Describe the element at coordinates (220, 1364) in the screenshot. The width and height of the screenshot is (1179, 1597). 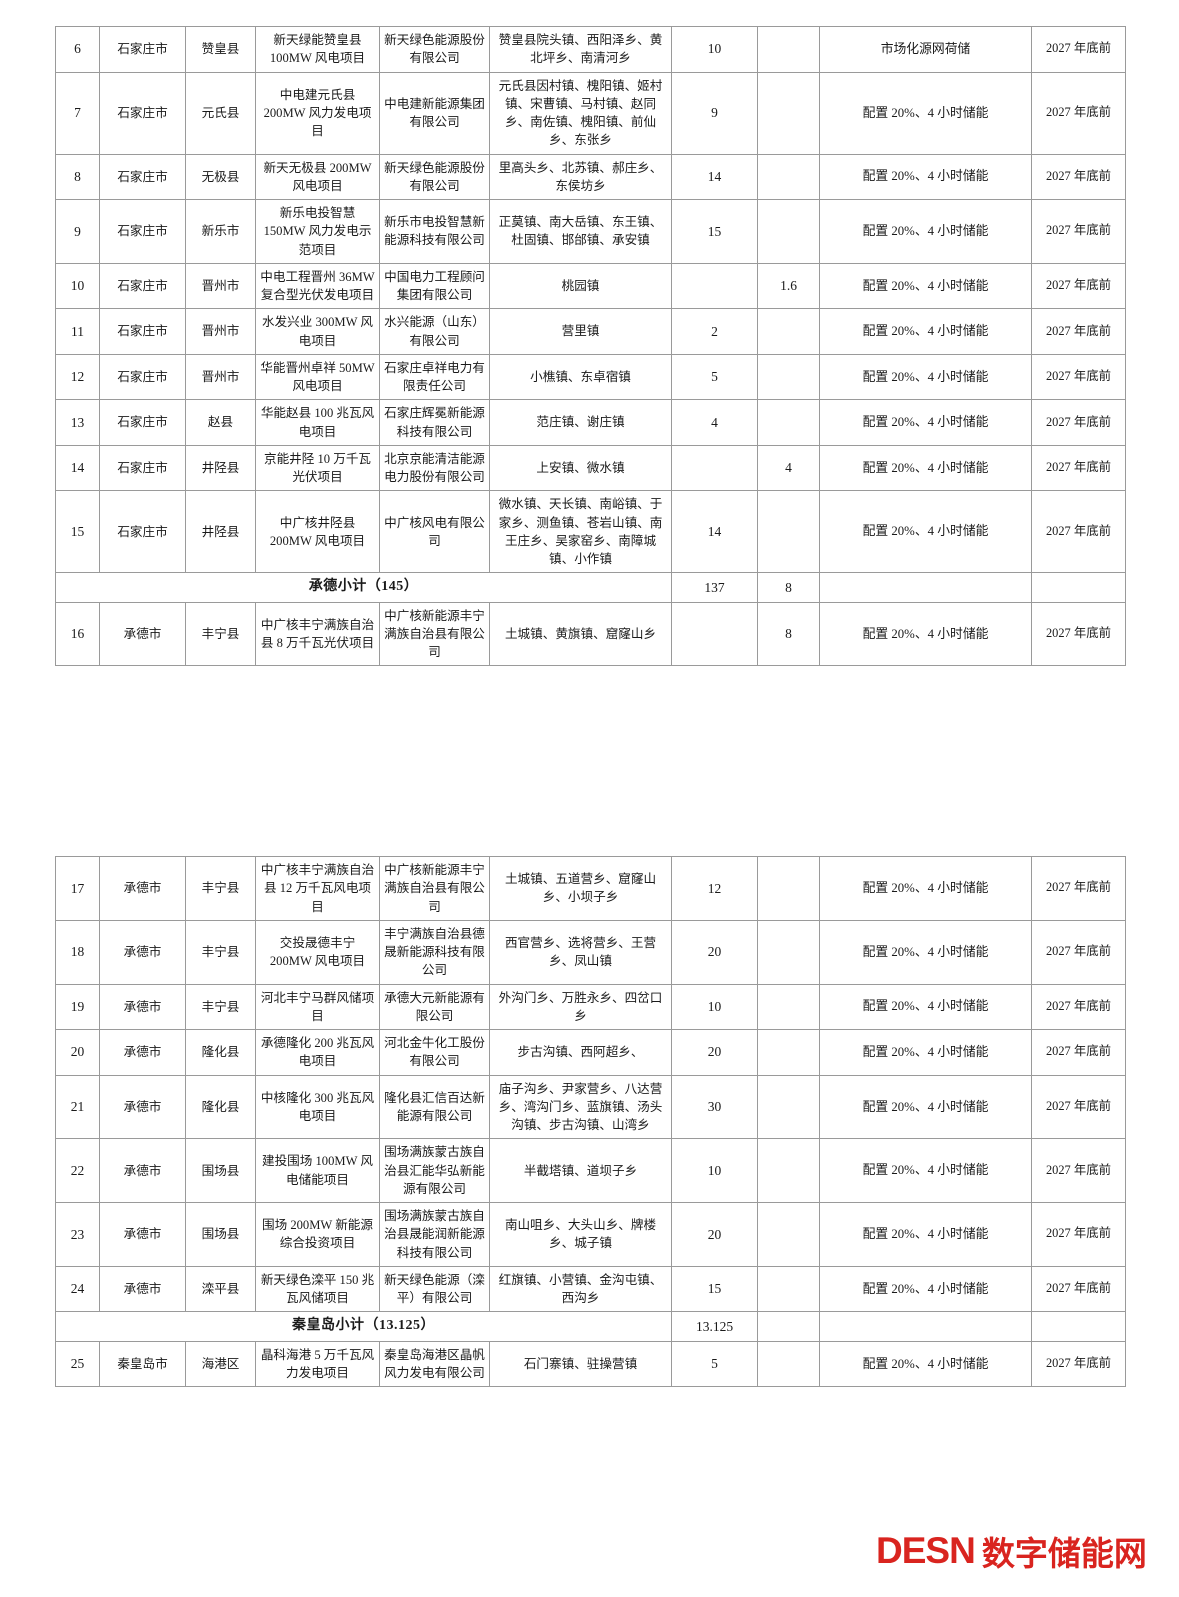
I see `row-county: 海港区` at that location.